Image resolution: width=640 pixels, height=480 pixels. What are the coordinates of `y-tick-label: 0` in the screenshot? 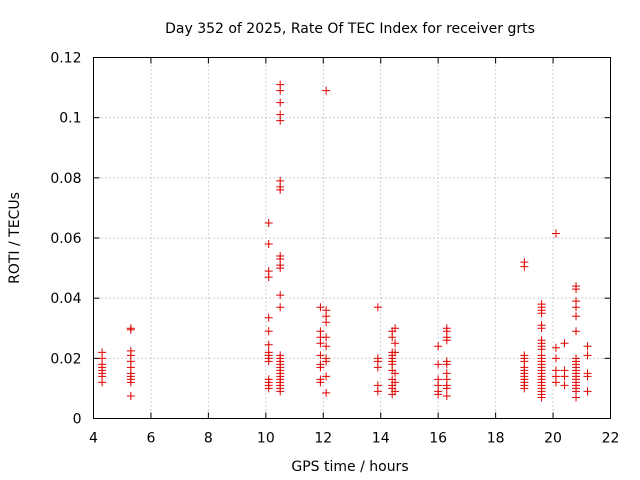 It's located at (77, 420).